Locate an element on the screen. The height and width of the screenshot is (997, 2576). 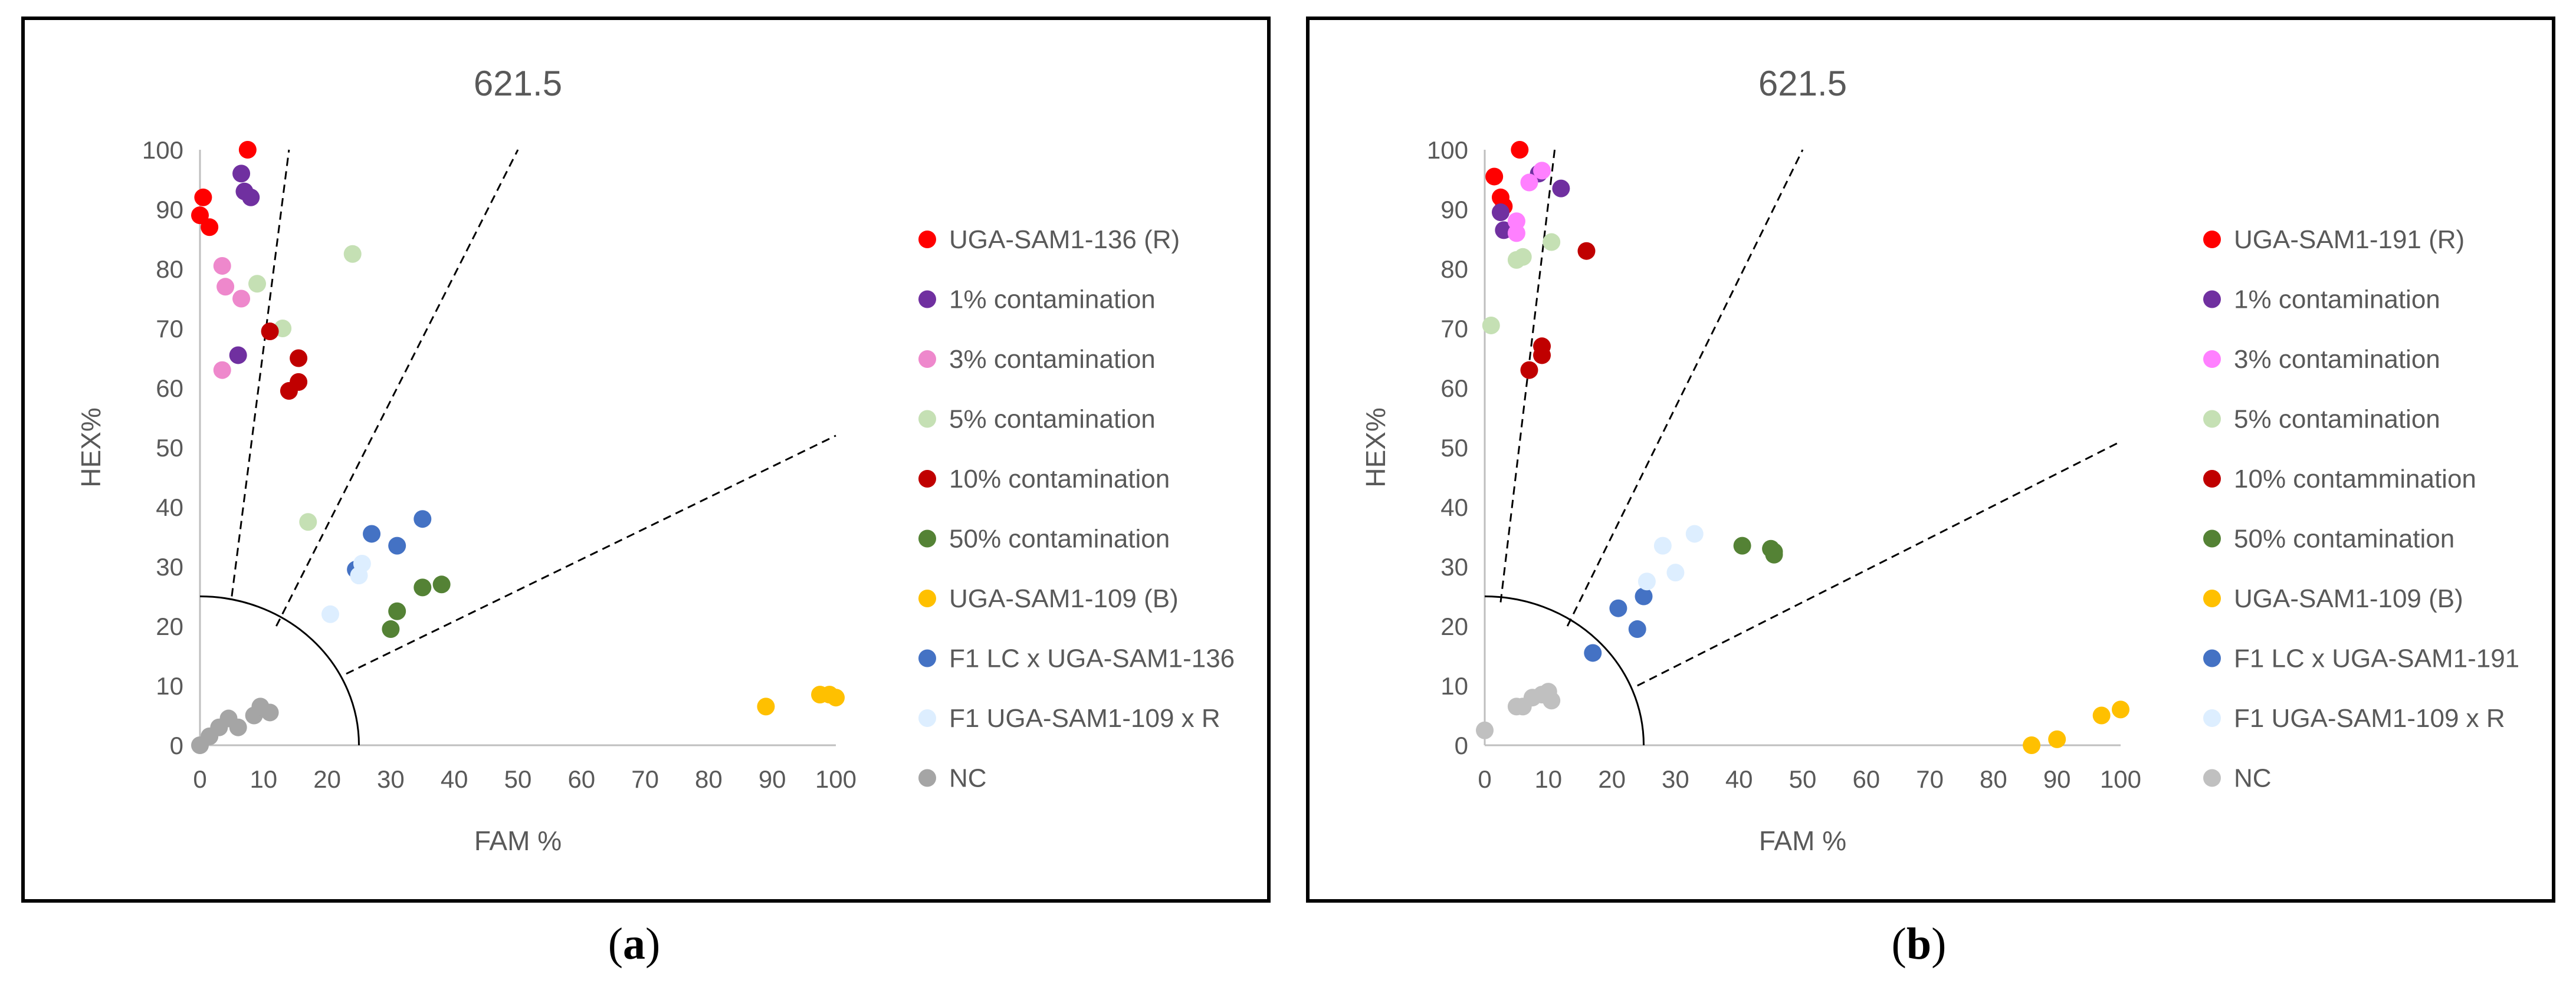
legend-label: 50% contamination is located at coordinates (2344, 540).